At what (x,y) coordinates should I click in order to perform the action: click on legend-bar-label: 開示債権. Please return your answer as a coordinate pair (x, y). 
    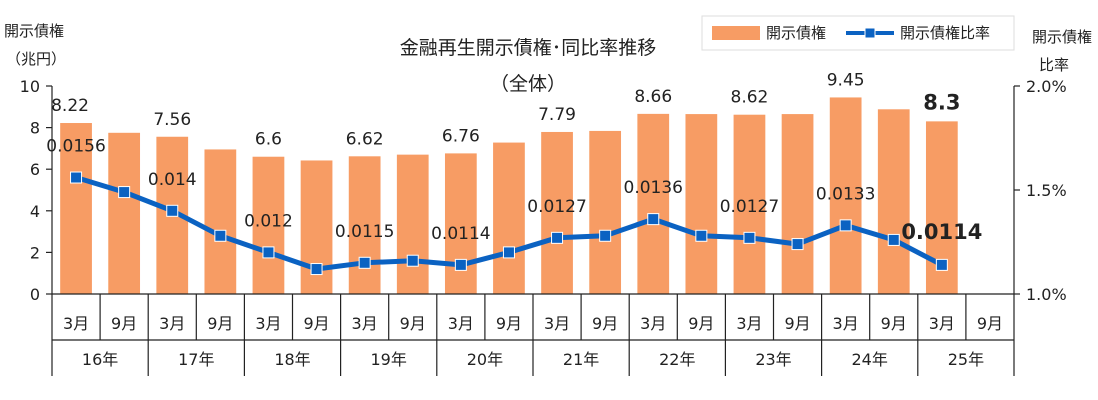
    Looking at the image, I should click on (796, 33).